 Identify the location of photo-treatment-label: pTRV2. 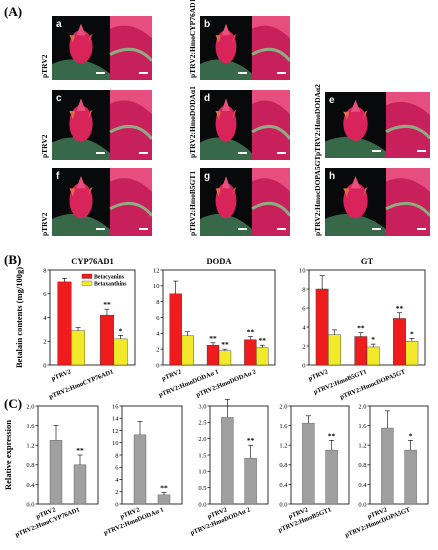
(44, 146).